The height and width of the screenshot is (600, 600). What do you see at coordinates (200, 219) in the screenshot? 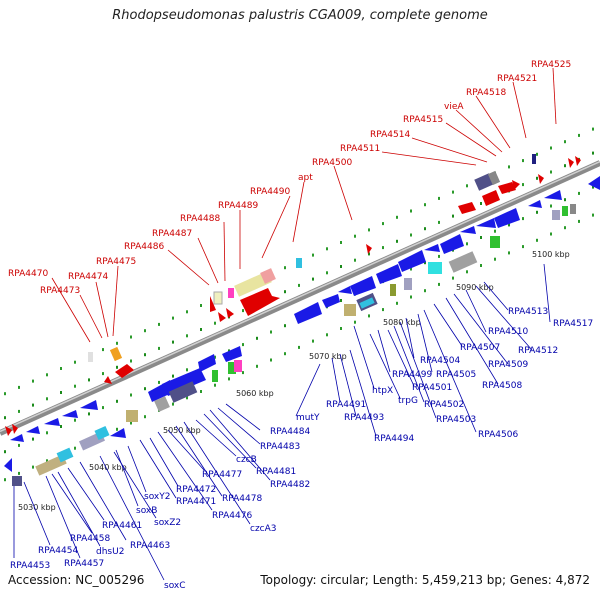
I see `gene-label-RPA4488: RPA4488` at bounding box center [200, 219].